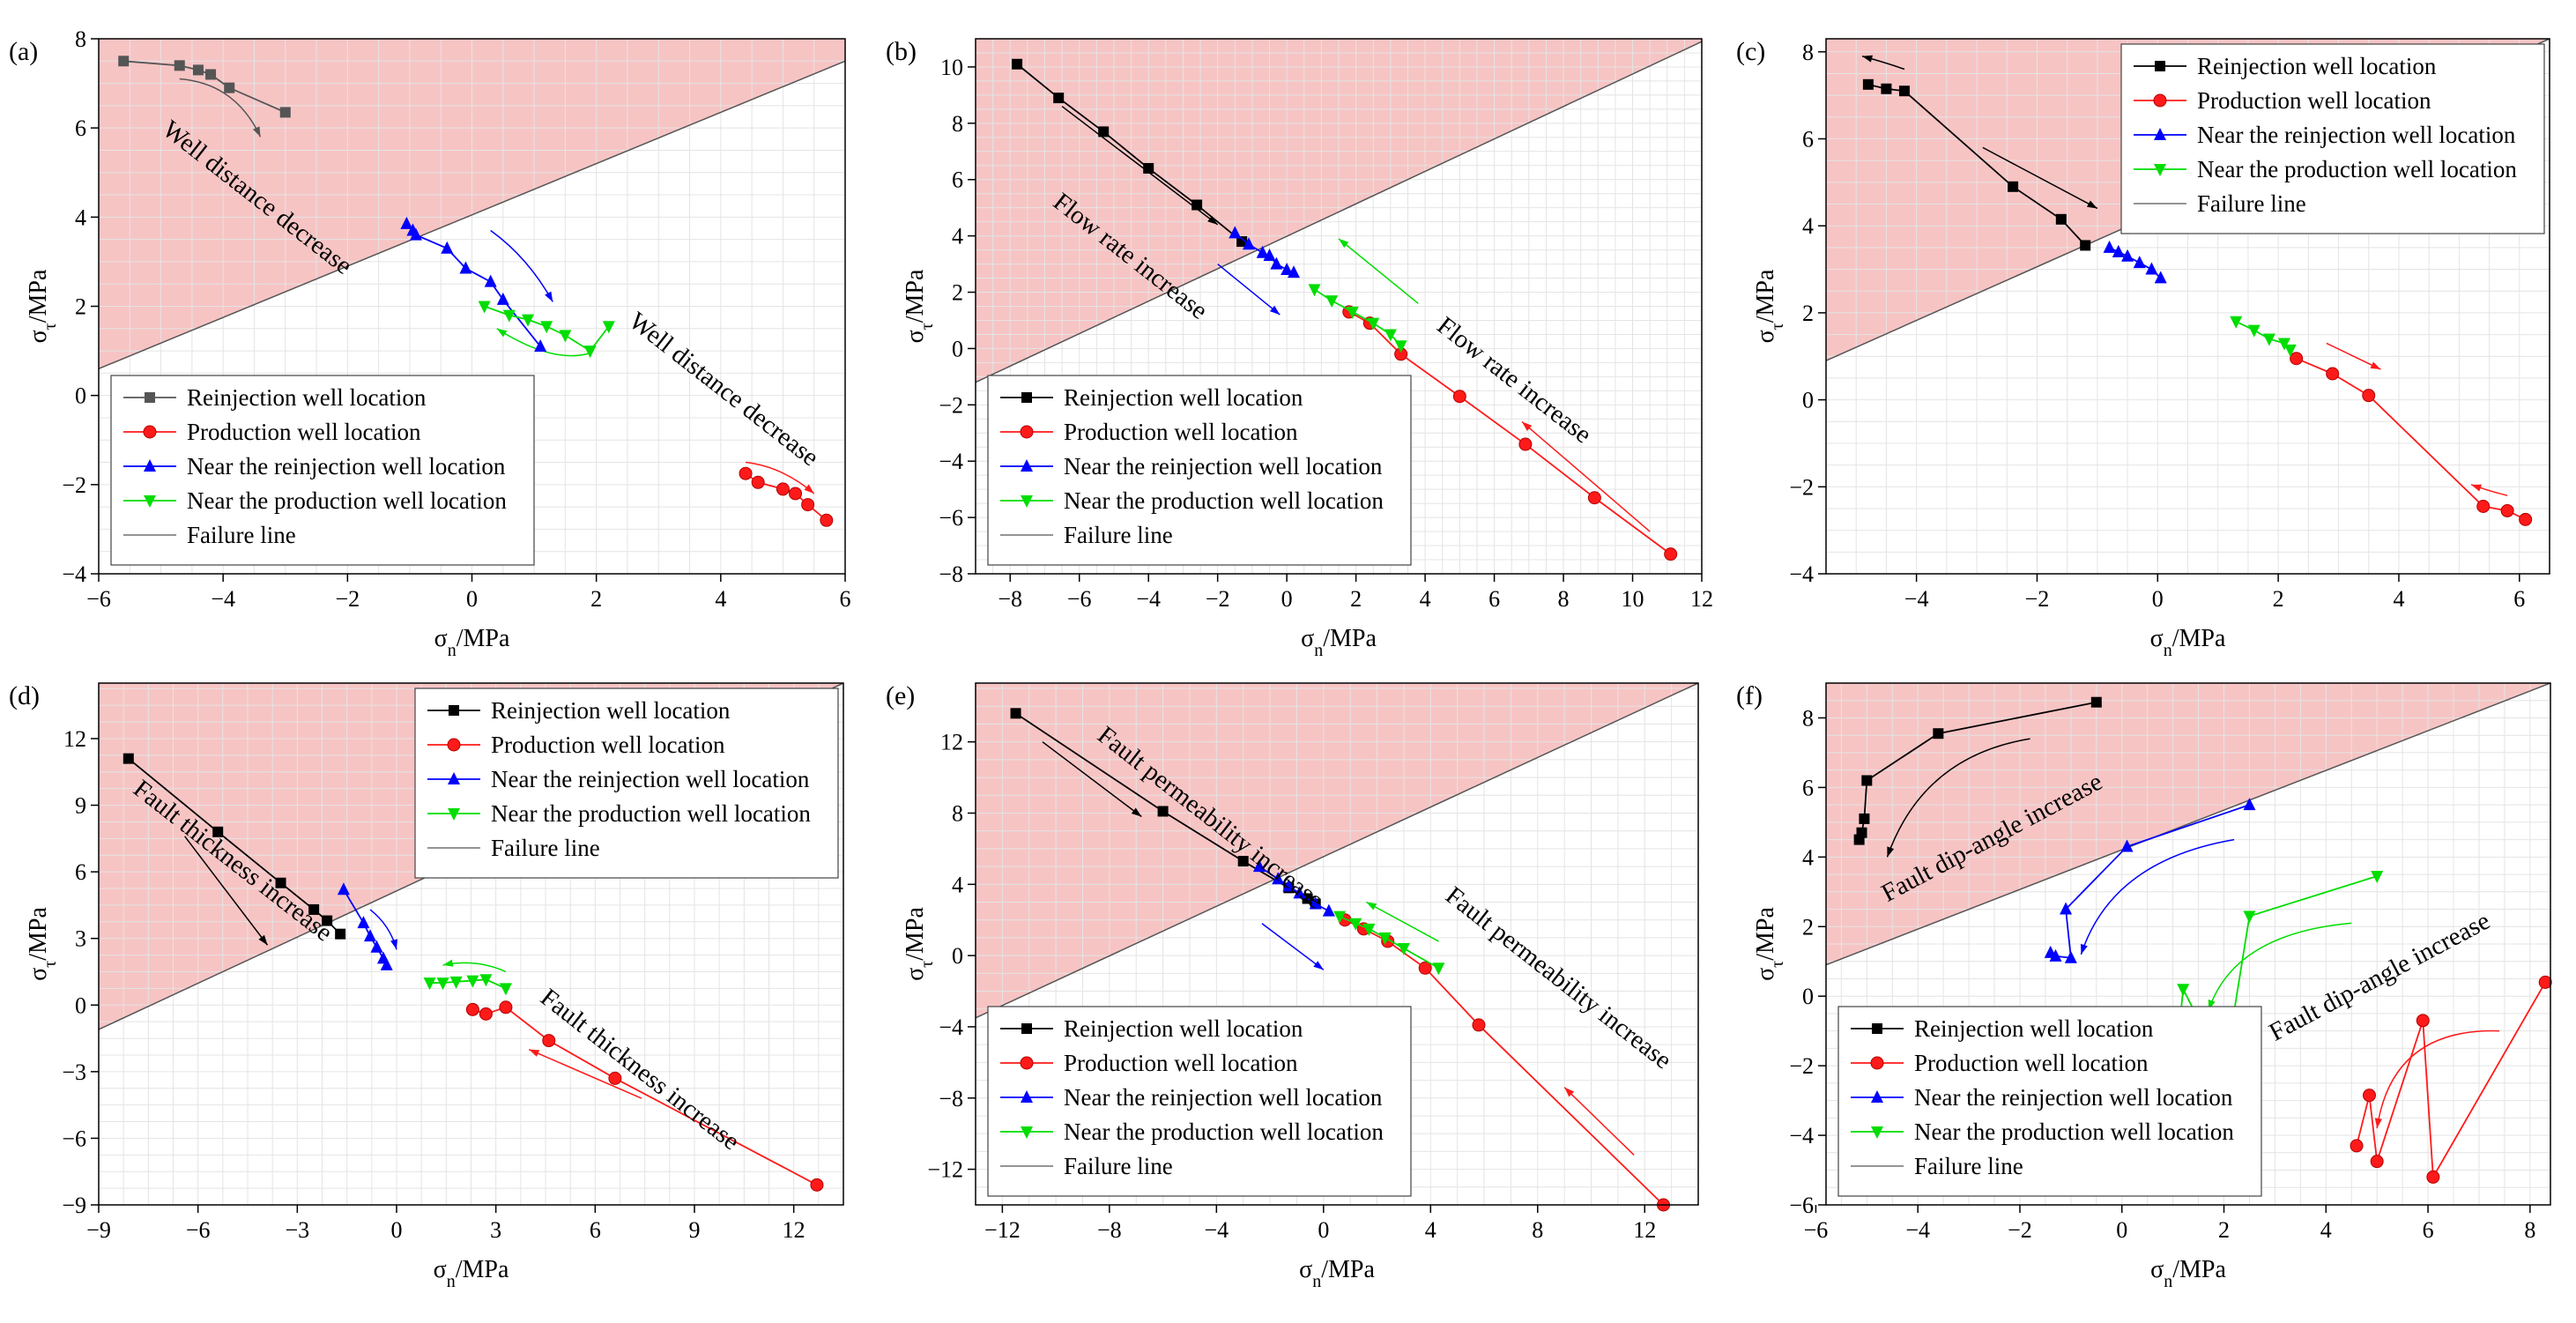  What do you see at coordinates (951, 518) in the screenshot?
I see `y-tick-label: −6` at bounding box center [951, 518].